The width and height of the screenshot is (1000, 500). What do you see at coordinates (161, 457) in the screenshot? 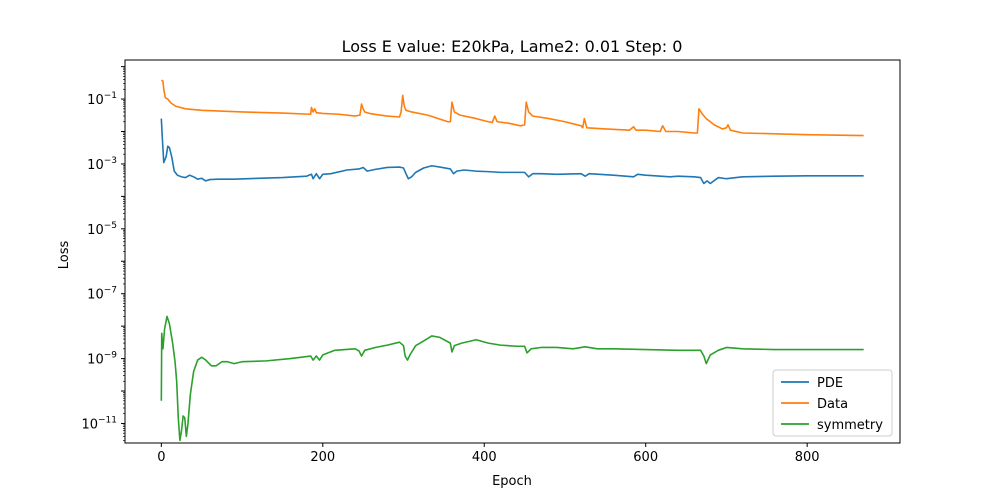
I see `x-tick-label: 0` at bounding box center [161, 457].